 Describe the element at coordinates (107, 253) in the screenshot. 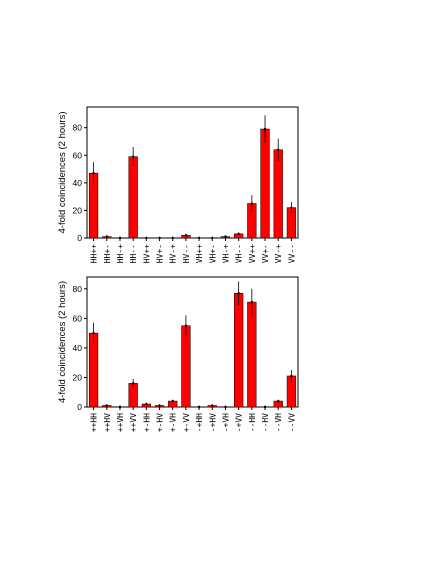

I see `x-tick-label: HH+-` at that location.